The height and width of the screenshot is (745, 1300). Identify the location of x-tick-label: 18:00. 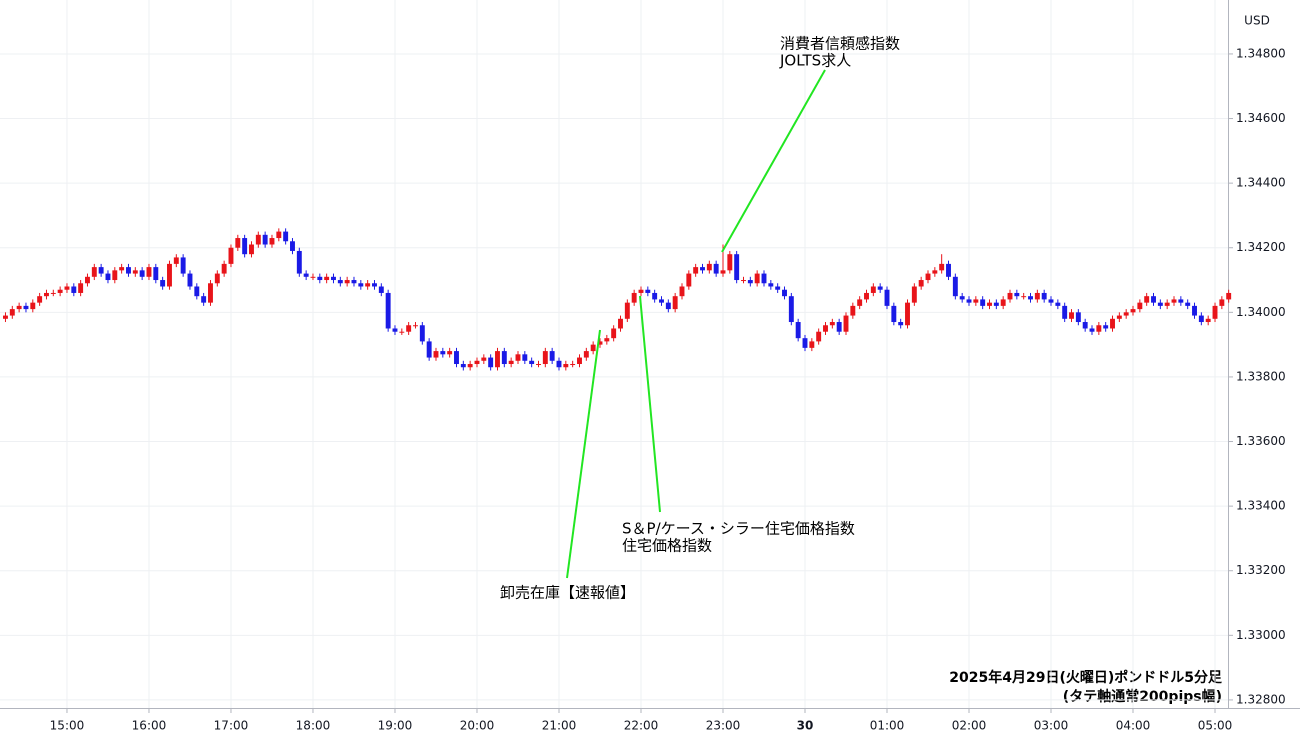
(313, 726).